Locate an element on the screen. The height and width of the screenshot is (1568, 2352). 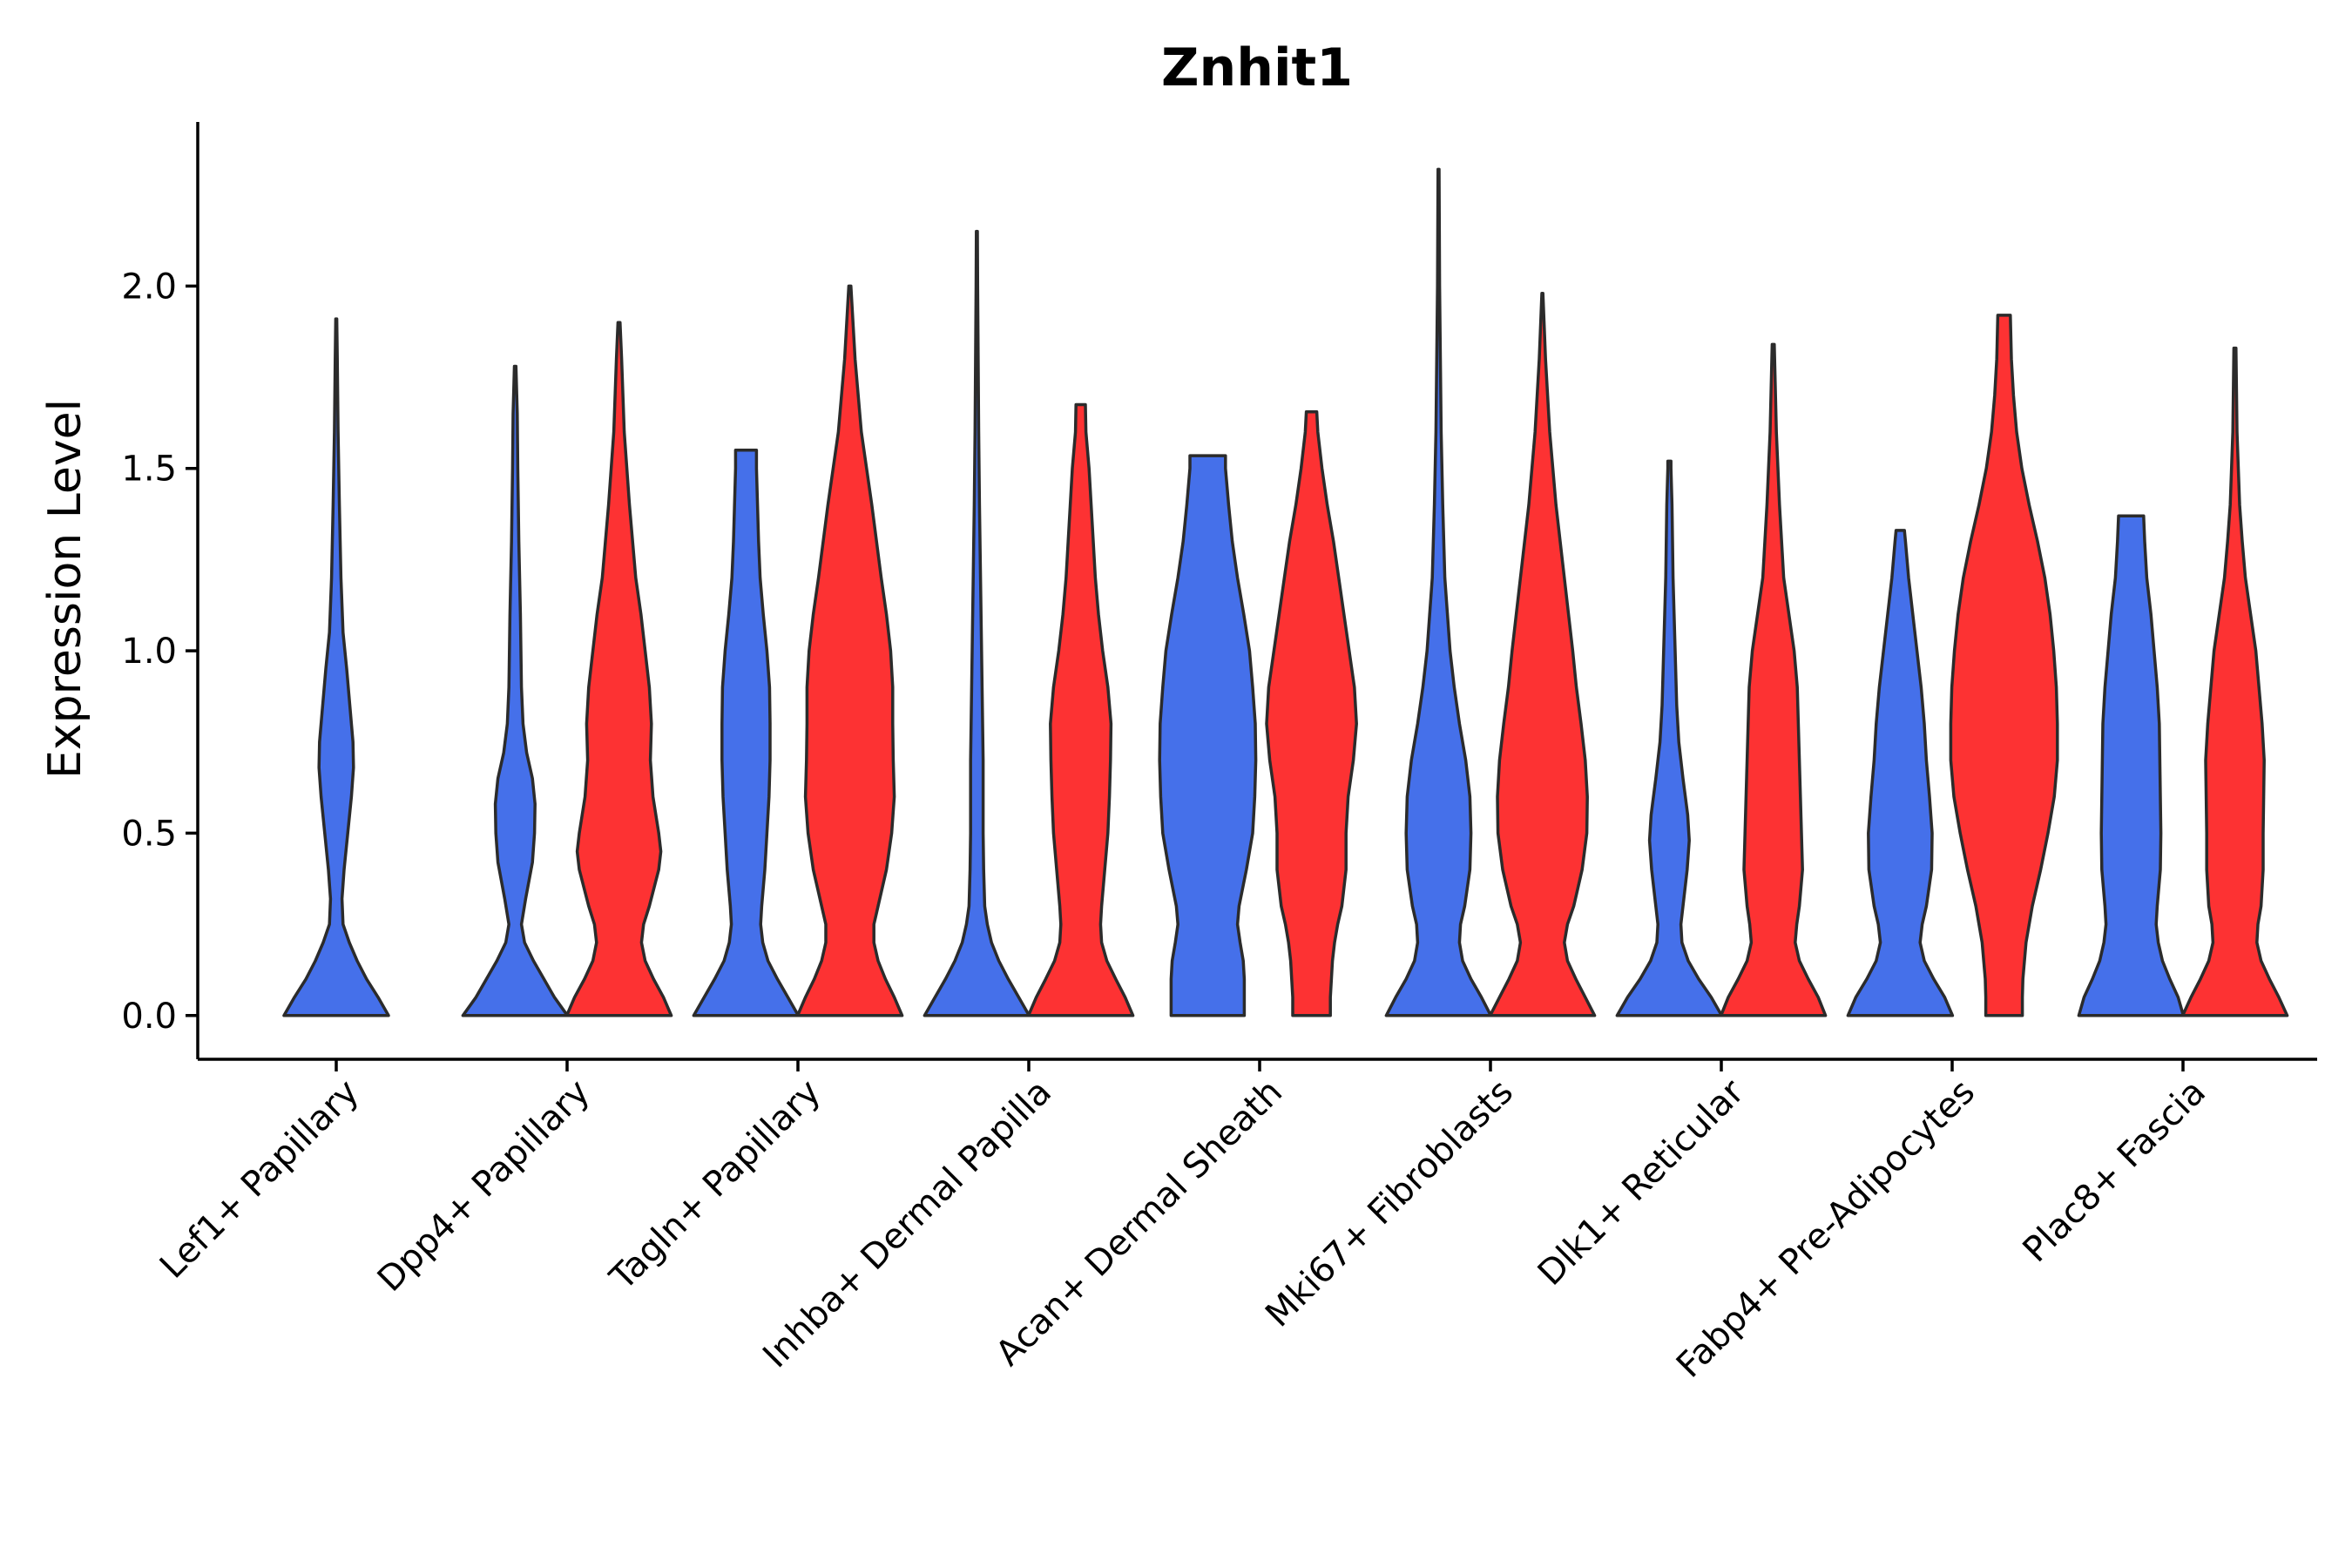
x-tick-label: Dlk1+ Reticular is located at coordinates (1642, 1182).